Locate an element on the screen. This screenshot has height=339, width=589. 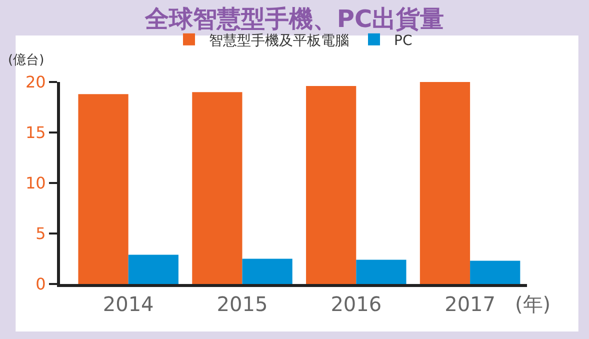
x-axis-title: (年) is located at coordinates (533, 304).